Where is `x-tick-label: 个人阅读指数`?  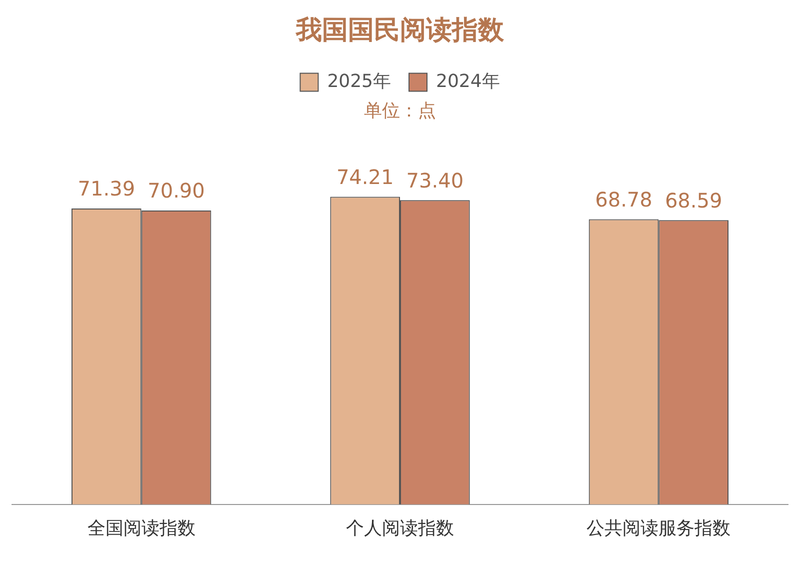
x-tick-label: 个人阅读指数 is located at coordinates (400, 528).